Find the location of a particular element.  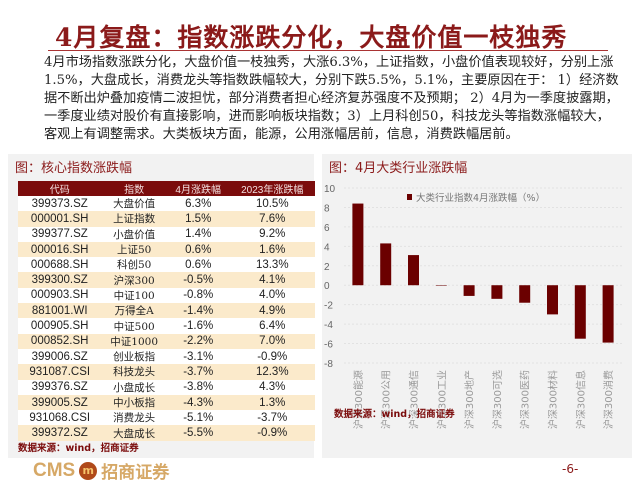

column-header: 代码 is located at coordinates (60, 188).